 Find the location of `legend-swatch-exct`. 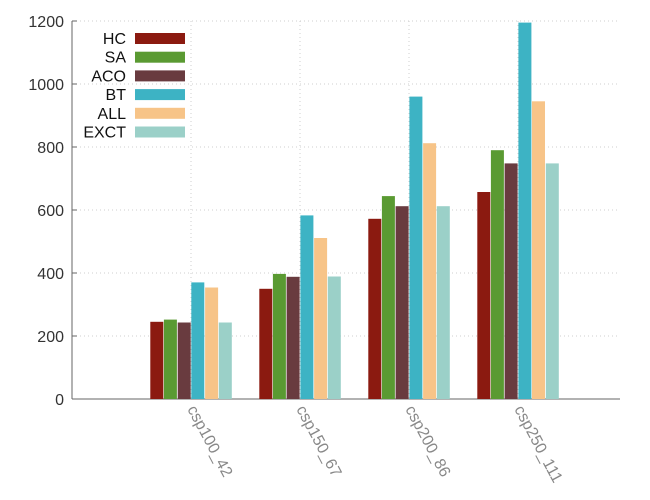

legend-swatch-exct is located at coordinates (160, 132).